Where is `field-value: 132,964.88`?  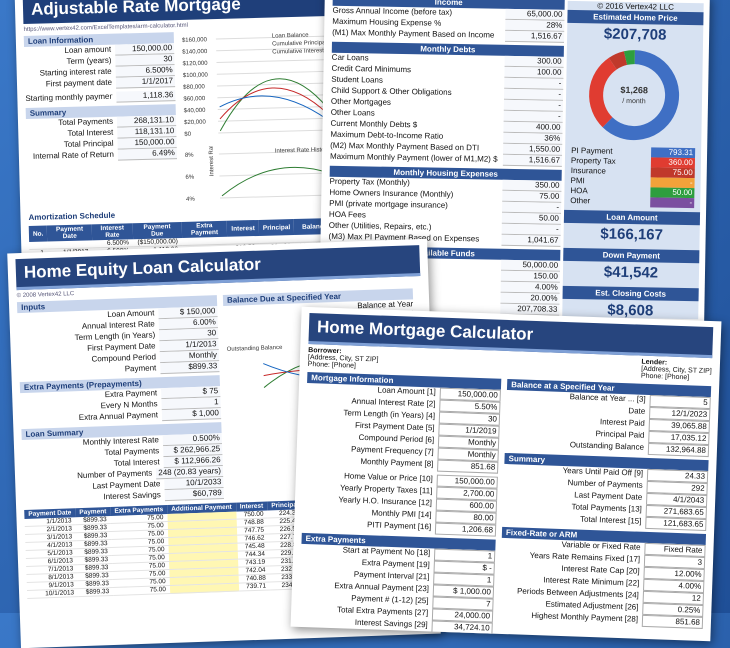 field-value: 132,964.88 is located at coordinates (678, 450).